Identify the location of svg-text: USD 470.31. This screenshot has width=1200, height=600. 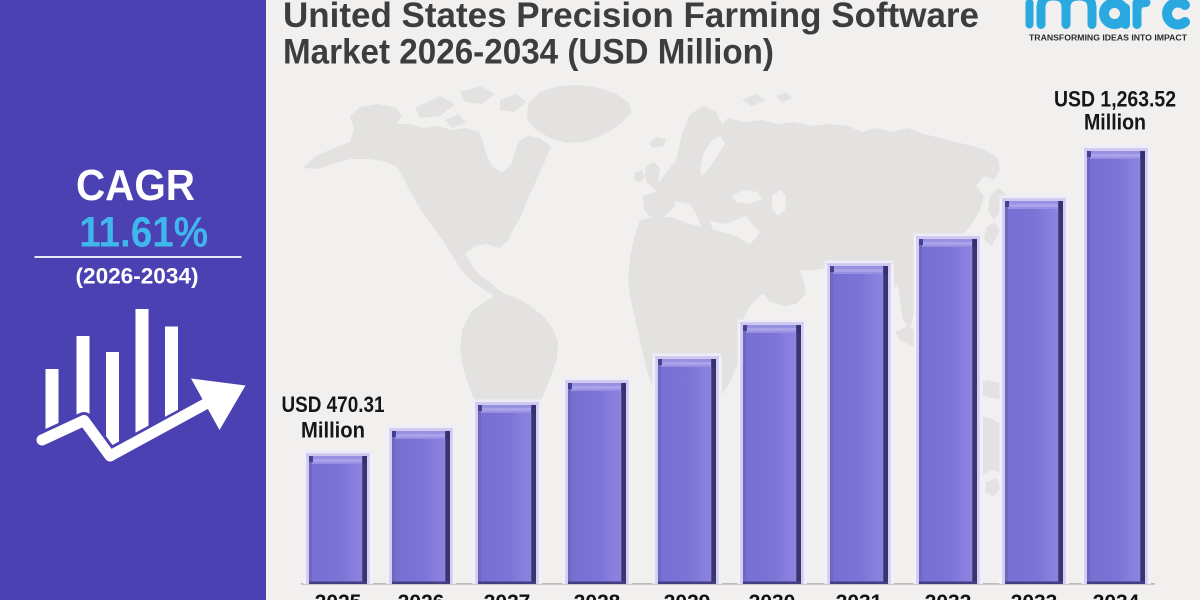
(333, 404).